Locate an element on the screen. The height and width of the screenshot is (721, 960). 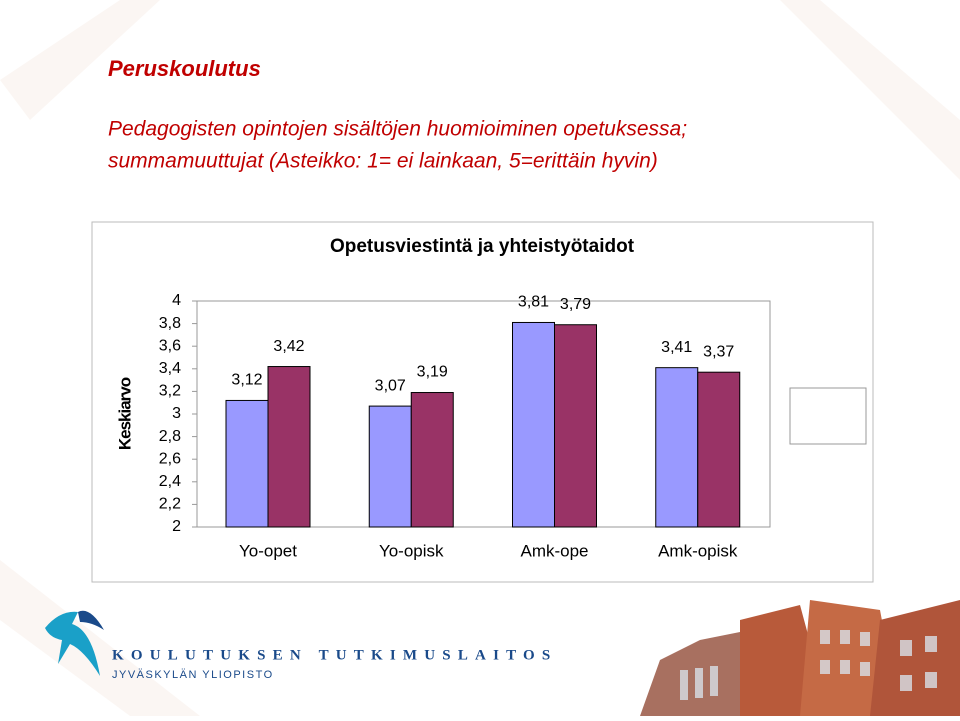
y-tick-label: 3 is located at coordinates (176, 413).